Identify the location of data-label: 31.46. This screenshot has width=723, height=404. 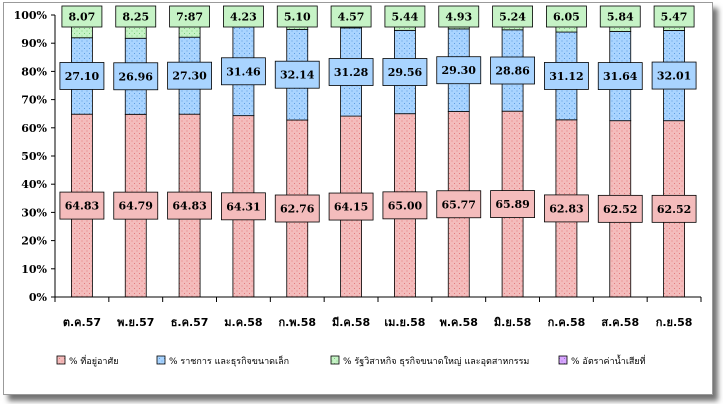
(243, 71).